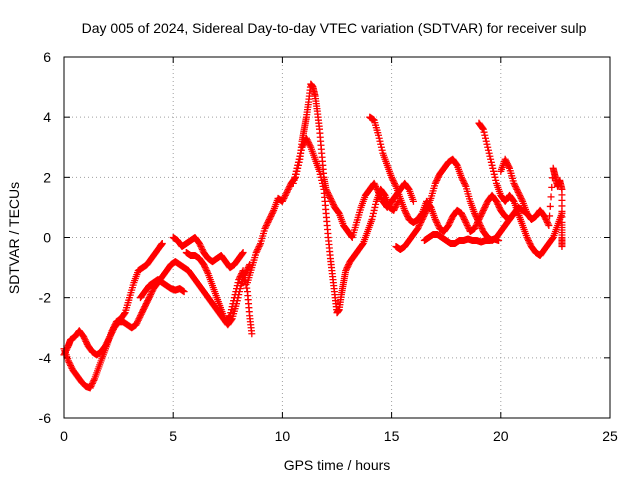 The width and height of the screenshot is (640, 480). I want to click on y-tick-label: -4, so click(45, 358).